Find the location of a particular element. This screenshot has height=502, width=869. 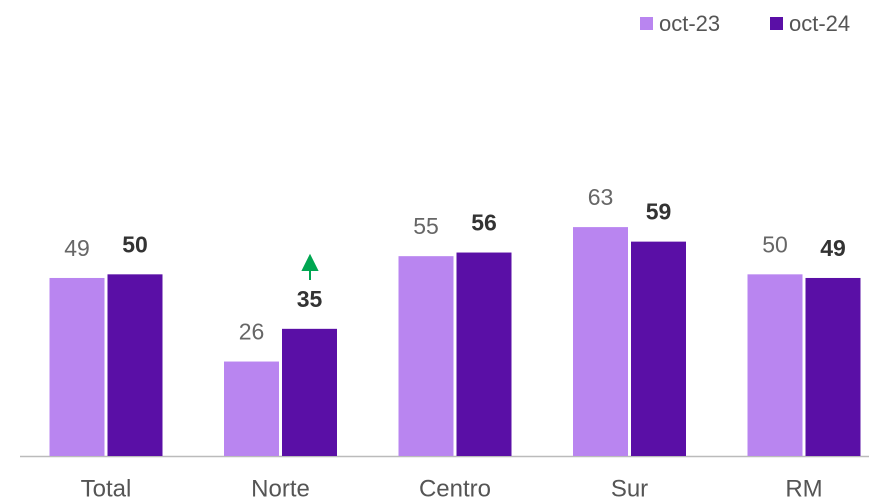

value-label: 35 is located at coordinates (310, 299).